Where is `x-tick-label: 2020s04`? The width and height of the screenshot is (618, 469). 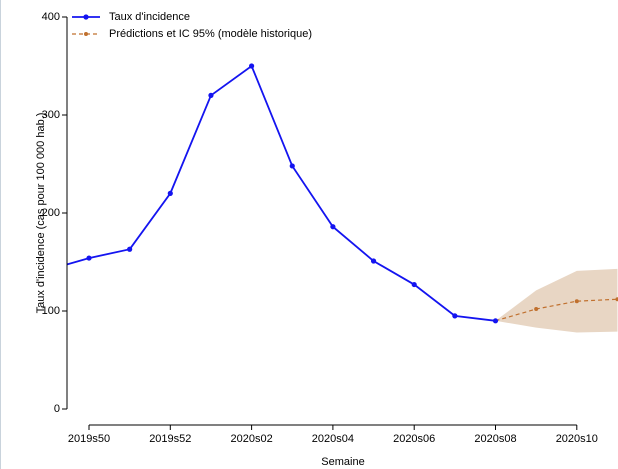
x-tick-label: 2020s04 is located at coordinates (333, 439).